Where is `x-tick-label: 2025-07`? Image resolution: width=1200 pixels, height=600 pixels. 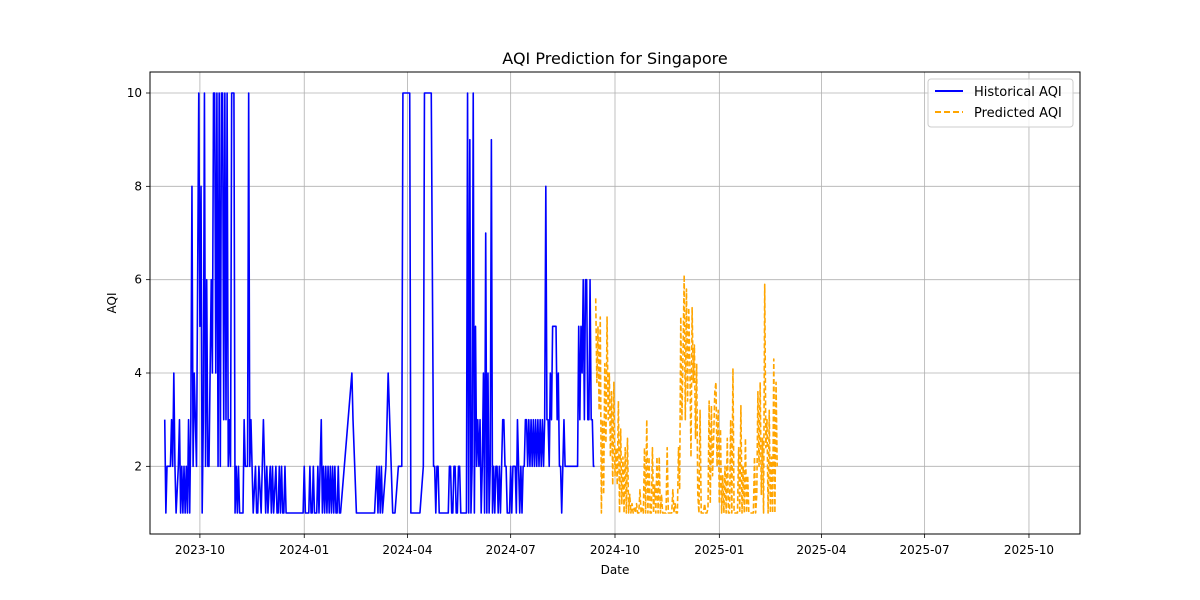
x-tick-label: 2025-07 is located at coordinates (925, 550).